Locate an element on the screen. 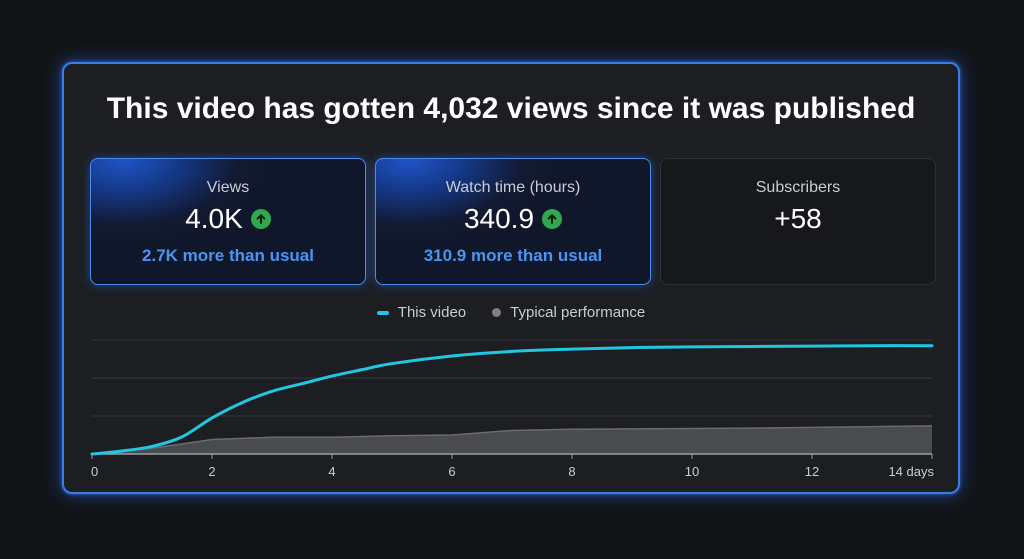 The image size is (1024, 559). x-tick-label: 10 is located at coordinates (692, 471).